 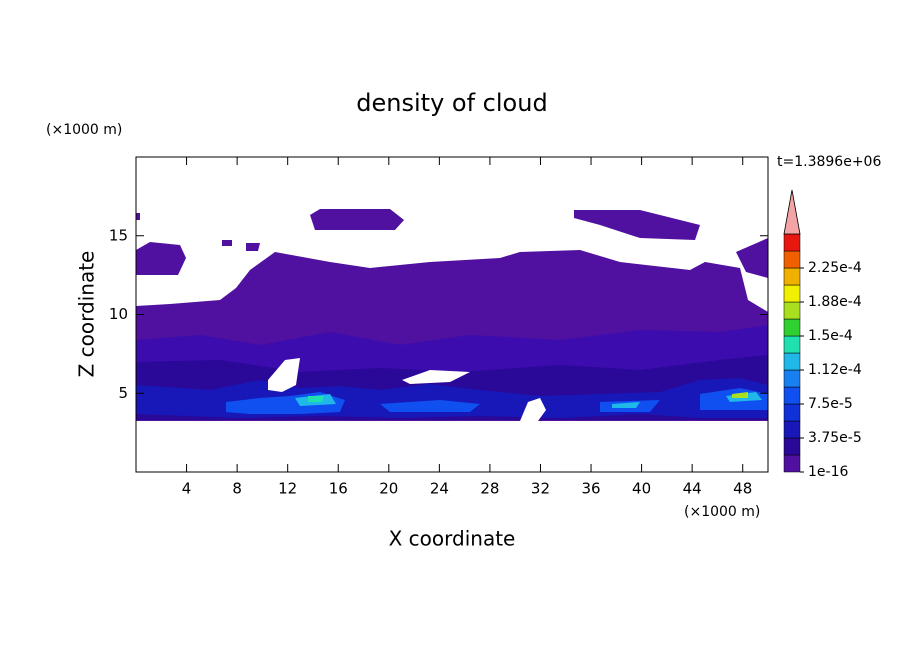 What do you see at coordinates (835, 268) in the screenshot?
I see `colorbar-label: 2.25e-4` at bounding box center [835, 268].